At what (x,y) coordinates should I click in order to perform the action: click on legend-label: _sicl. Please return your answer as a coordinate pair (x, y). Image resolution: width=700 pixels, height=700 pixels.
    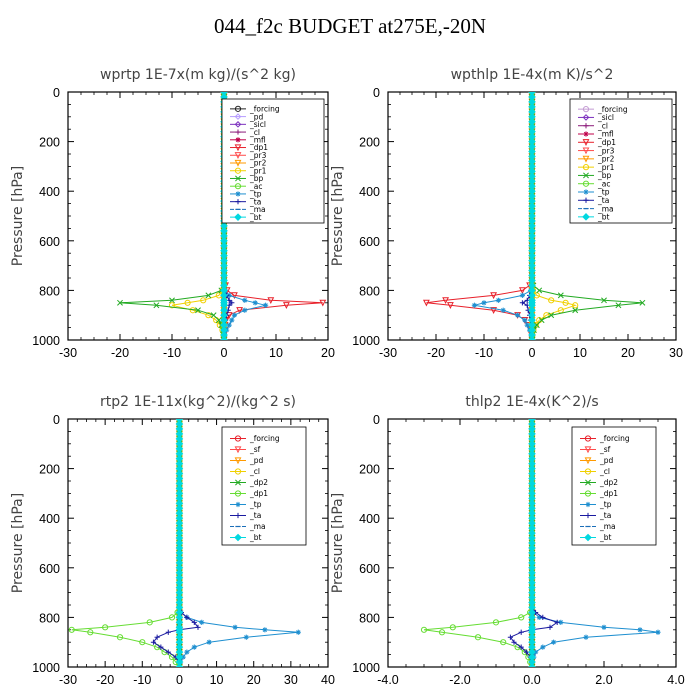
    Looking at the image, I should click on (257, 124).